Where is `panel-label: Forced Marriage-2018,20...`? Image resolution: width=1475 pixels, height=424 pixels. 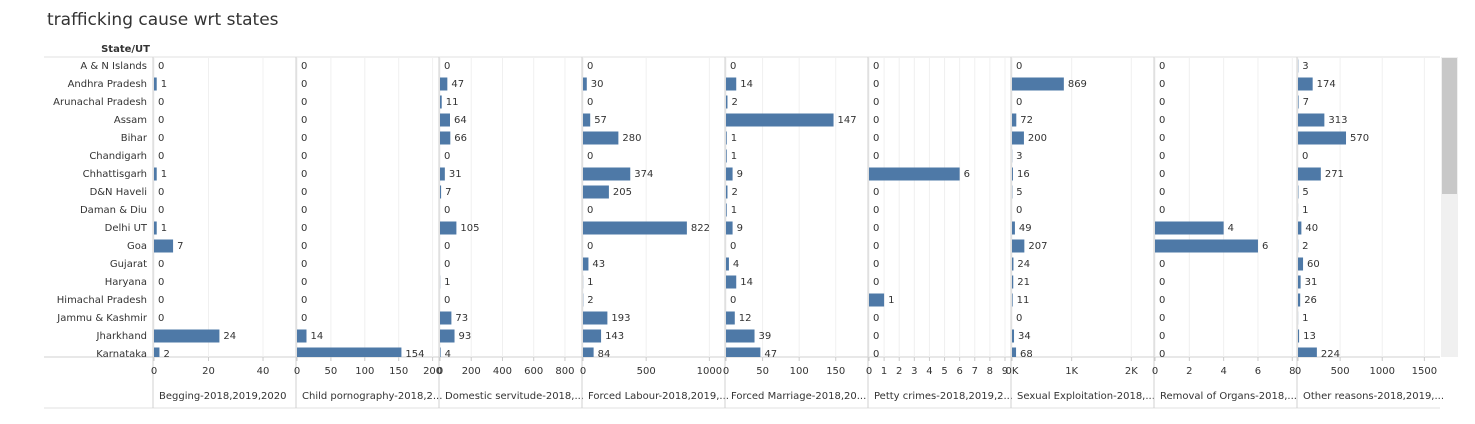
panel-label: Forced Marriage-2018,20... is located at coordinates (798, 396).